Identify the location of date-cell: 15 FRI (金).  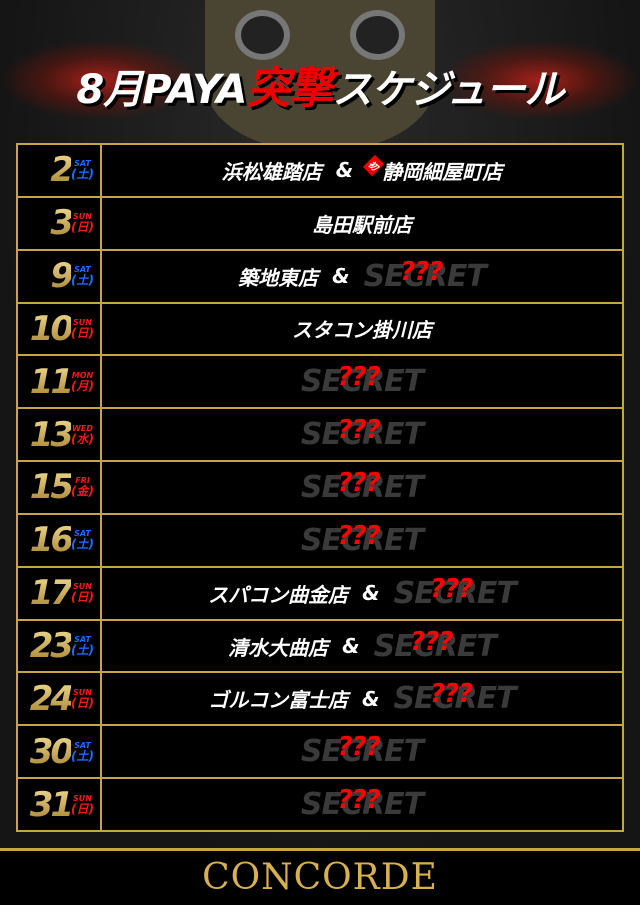
(60, 487).